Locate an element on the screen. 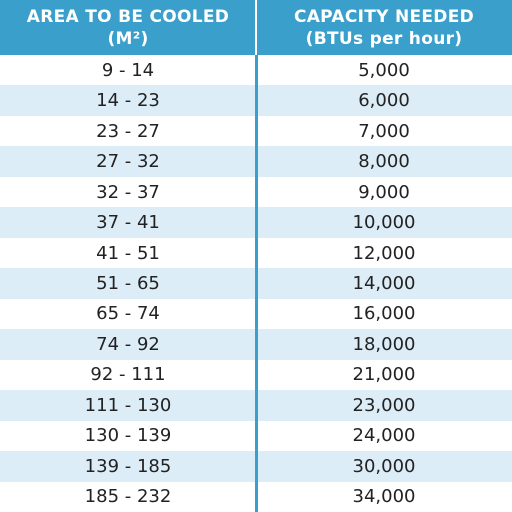  table-cell: 9 - 14 is located at coordinates (128, 70).